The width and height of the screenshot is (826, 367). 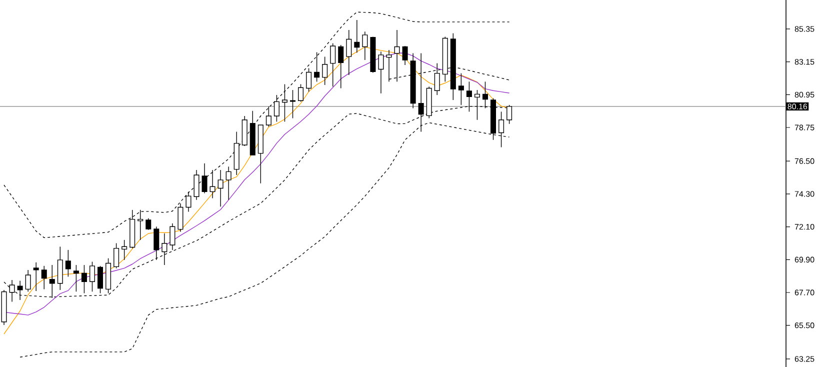 What do you see at coordinates (804, 293) in the screenshot?
I see `y-tick-label: 67.70` at bounding box center [804, 293].